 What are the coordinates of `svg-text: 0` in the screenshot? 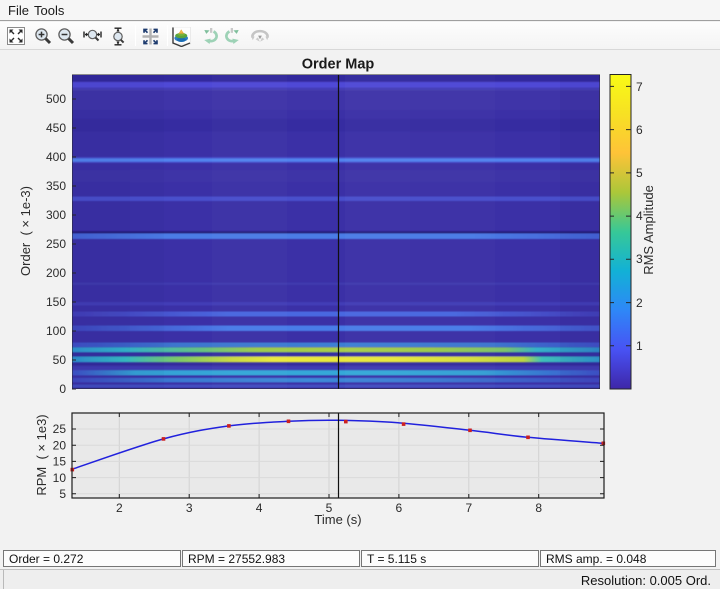 It's located at (62, 389).